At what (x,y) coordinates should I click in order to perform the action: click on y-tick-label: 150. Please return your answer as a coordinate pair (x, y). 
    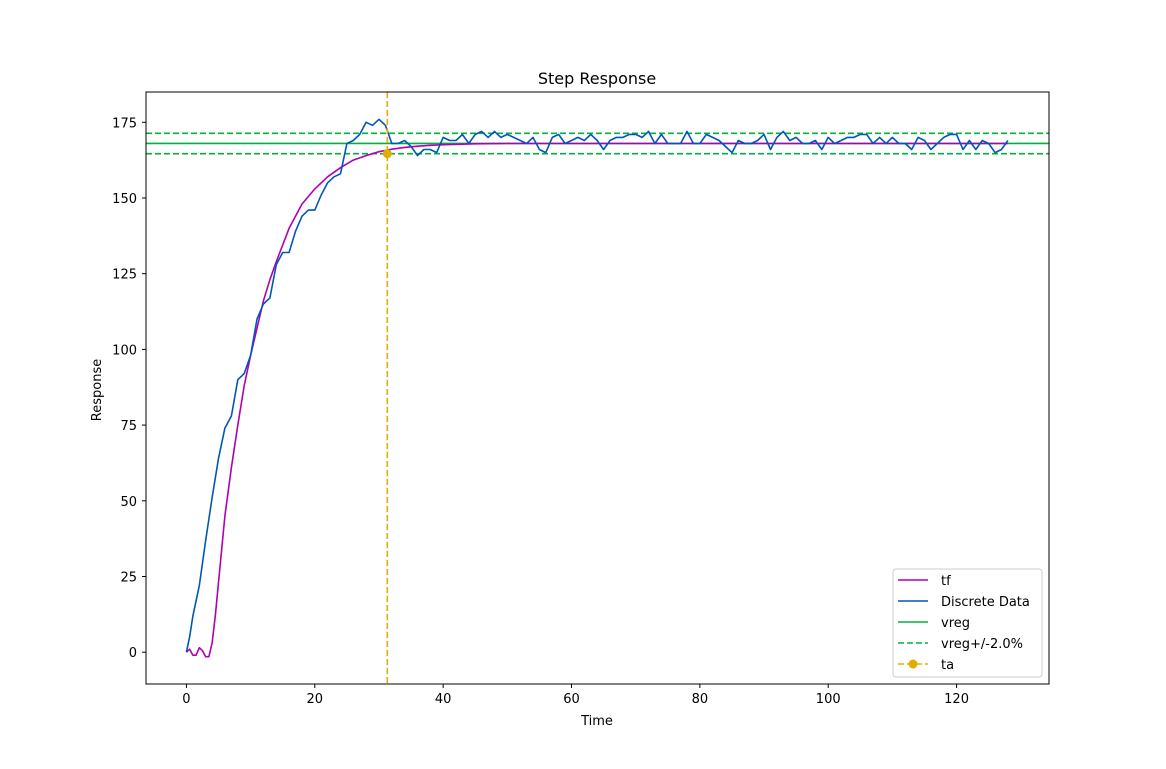
    Looking at the image, I should click on (124, 199).